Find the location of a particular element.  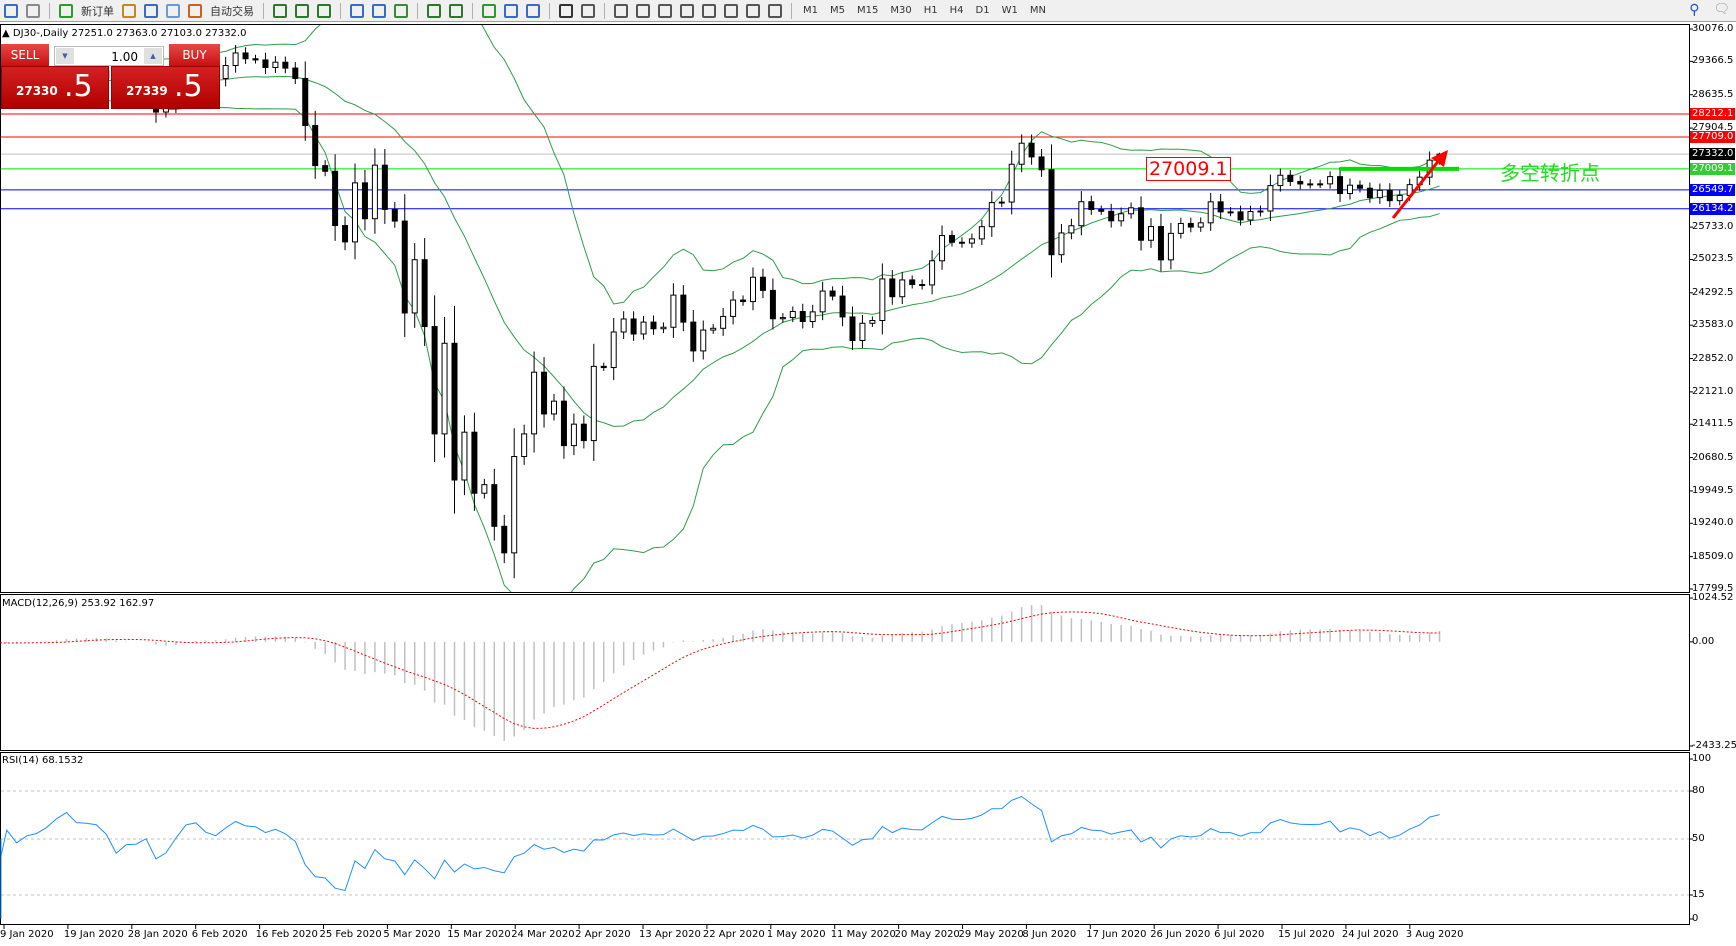

text-icon is located at coordinates (731, 11).